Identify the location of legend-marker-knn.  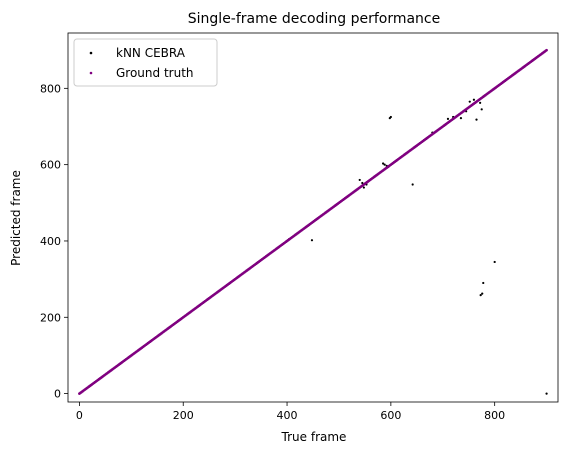
(91, 53).